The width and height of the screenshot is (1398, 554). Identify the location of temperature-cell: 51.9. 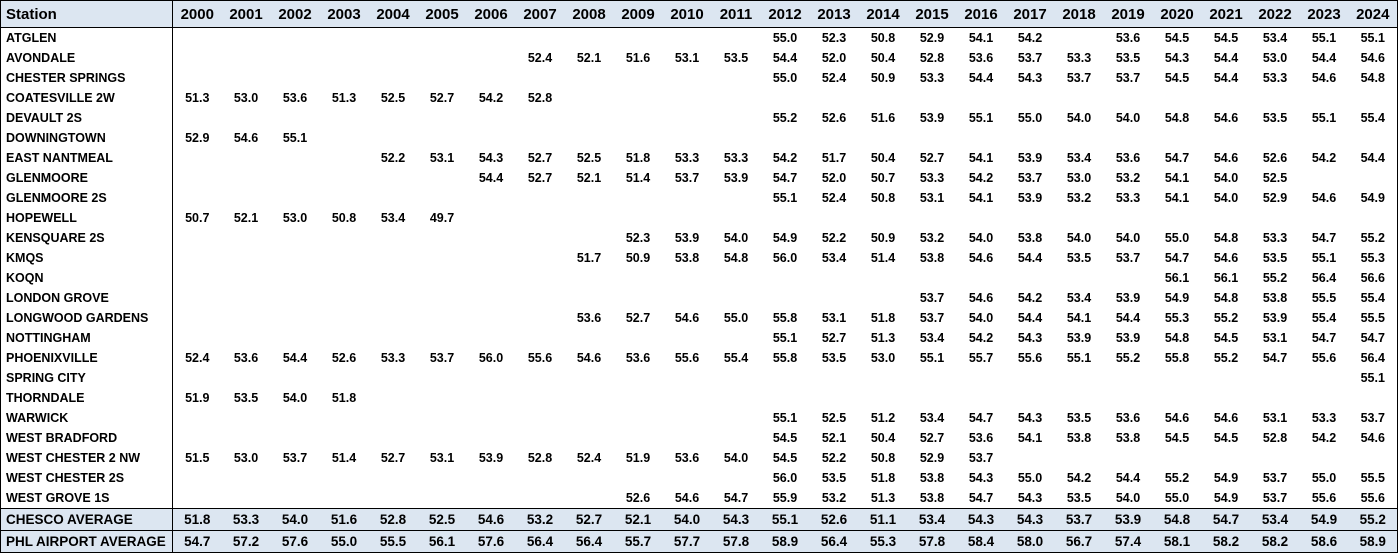
(638, 458).